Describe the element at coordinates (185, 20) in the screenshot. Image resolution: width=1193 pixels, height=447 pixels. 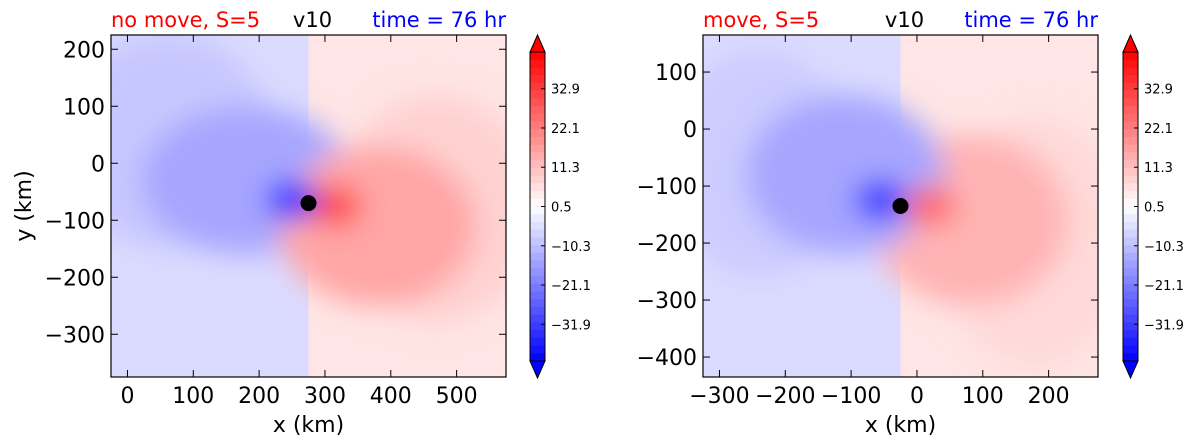
I see `title-left: no move, S=5` at that location.